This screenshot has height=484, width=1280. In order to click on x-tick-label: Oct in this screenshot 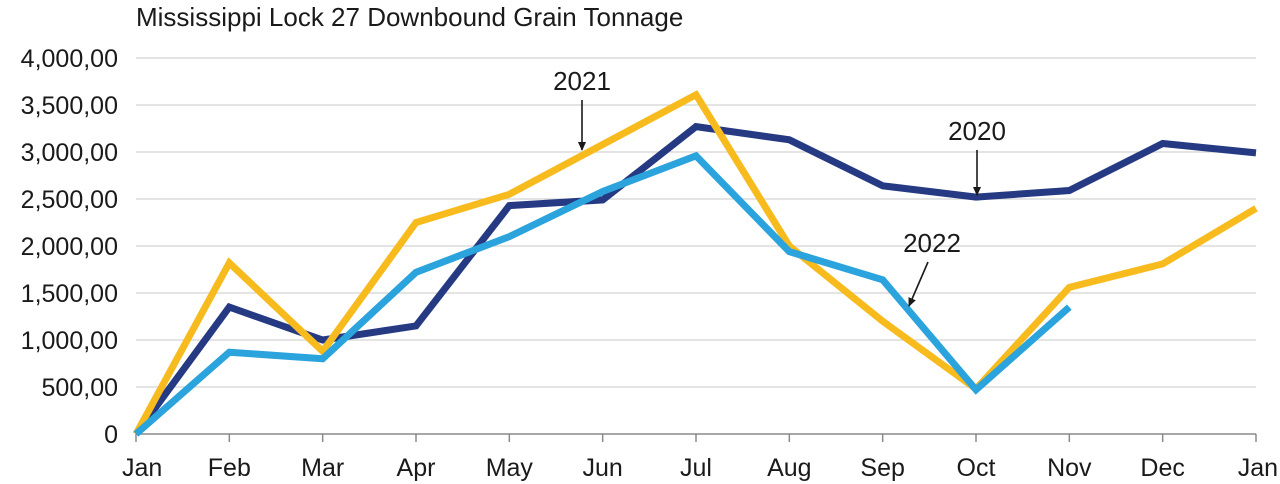, I will do `click(976, 468)`.